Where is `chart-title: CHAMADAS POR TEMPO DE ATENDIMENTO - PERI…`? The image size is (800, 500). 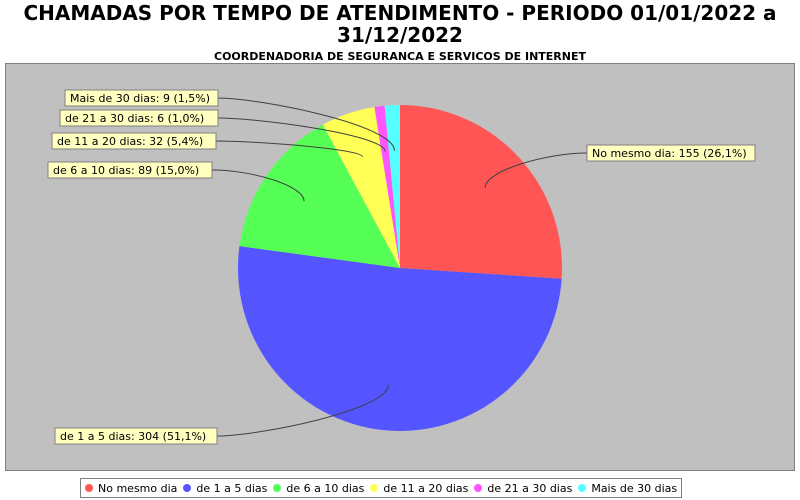 chart-title: CHAMADAS POR TEMPO DE ATENDIMENTO - PERI… is located at coordinates (400, 24).